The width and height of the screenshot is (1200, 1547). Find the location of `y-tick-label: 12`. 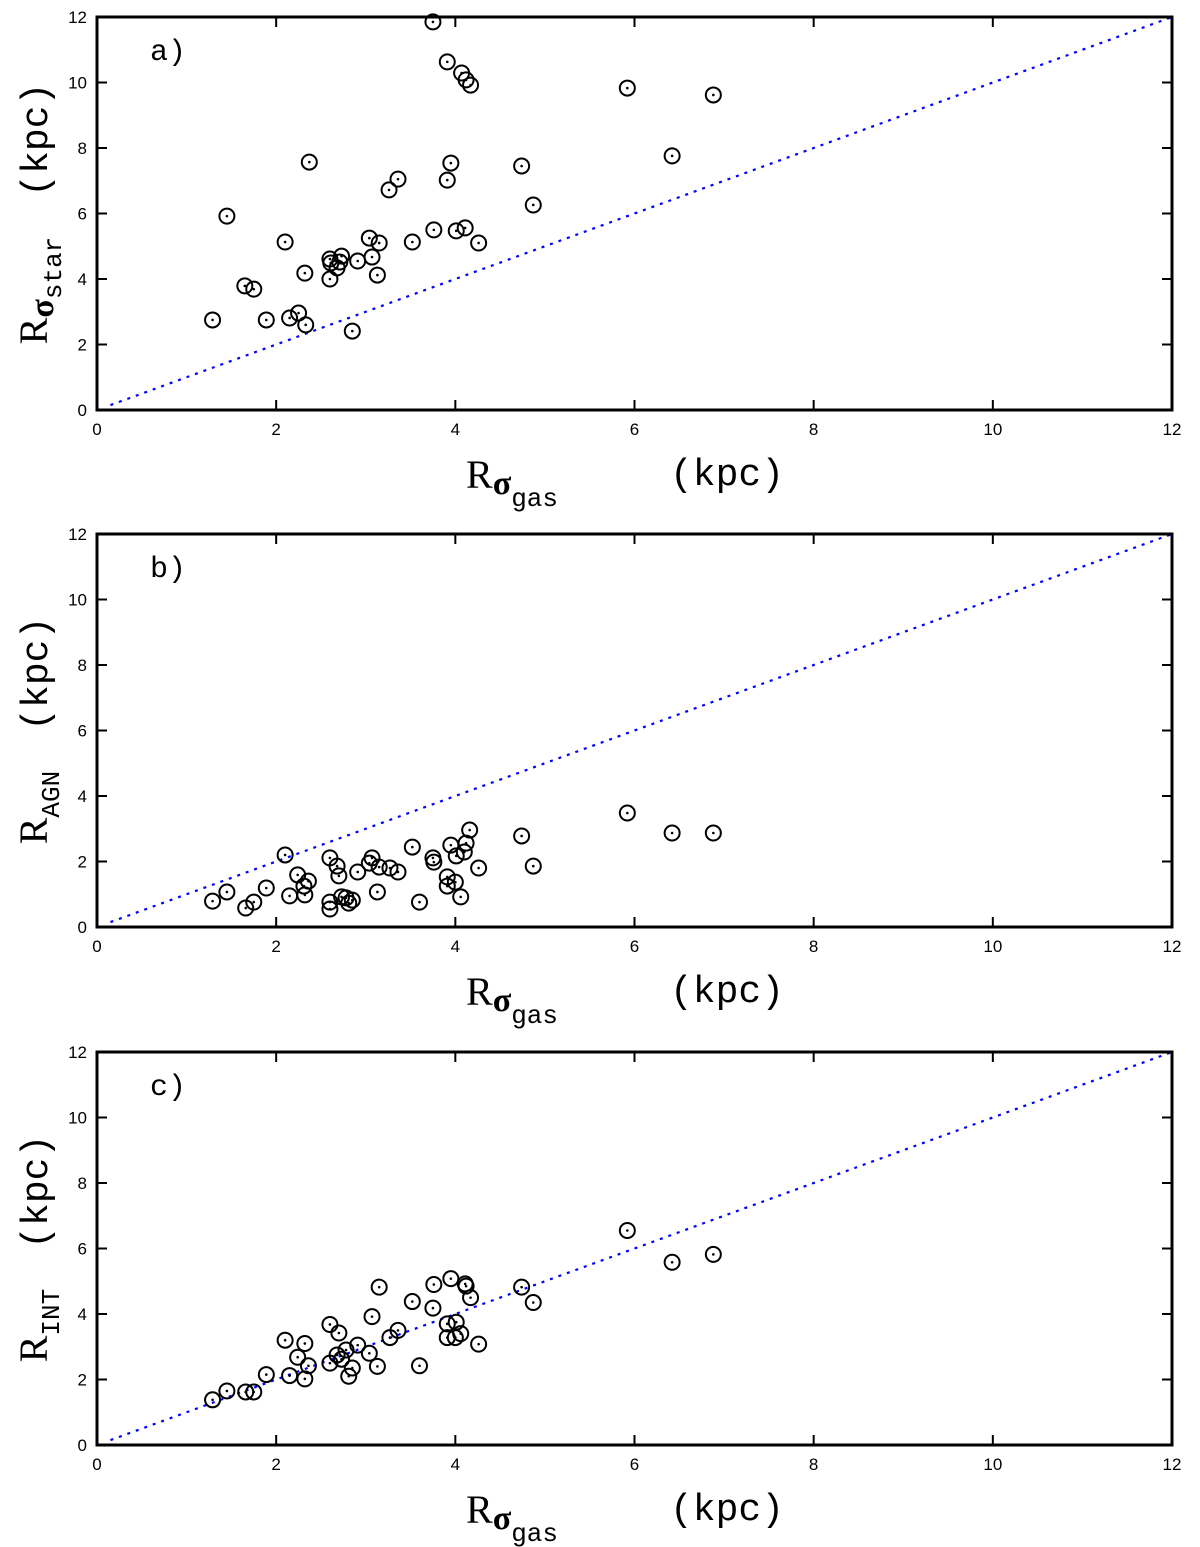

y-tick-label: 12 is located at coordinates (77, 17).